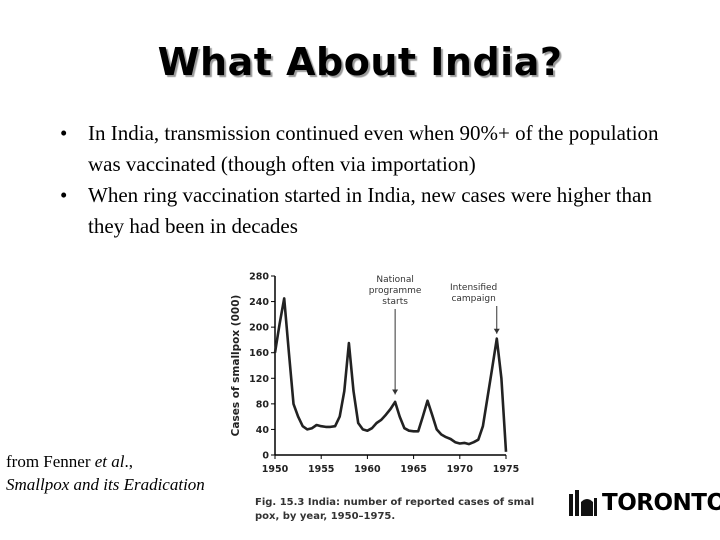  Describe the element at coordinates (259, 277) in the screenshot. I see `y-tick-label: 280` at that location.